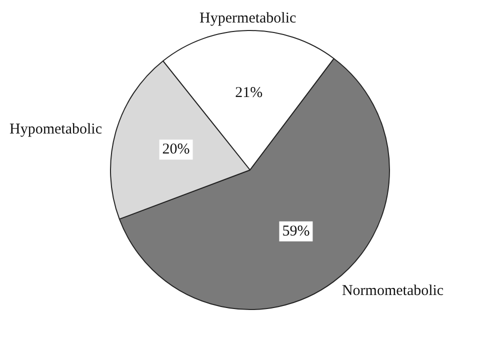  I want to click on data-label: 20%, so click(176, 150).